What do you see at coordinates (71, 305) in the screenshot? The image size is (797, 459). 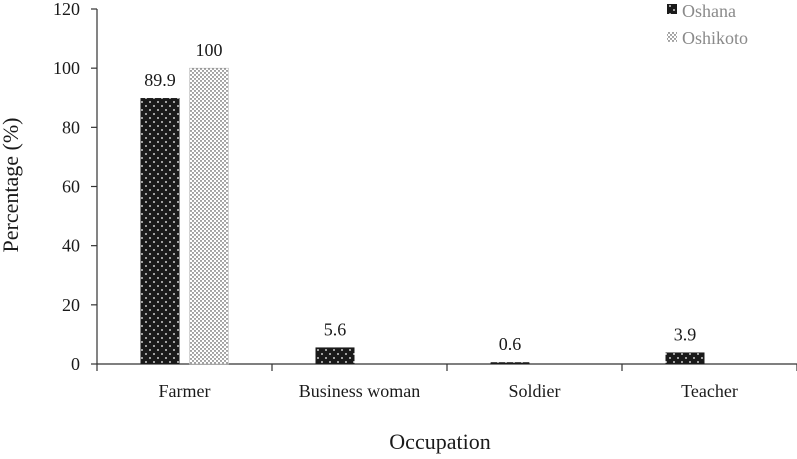 I see `y-tick-label: 20` at bounding box center [71, 305].